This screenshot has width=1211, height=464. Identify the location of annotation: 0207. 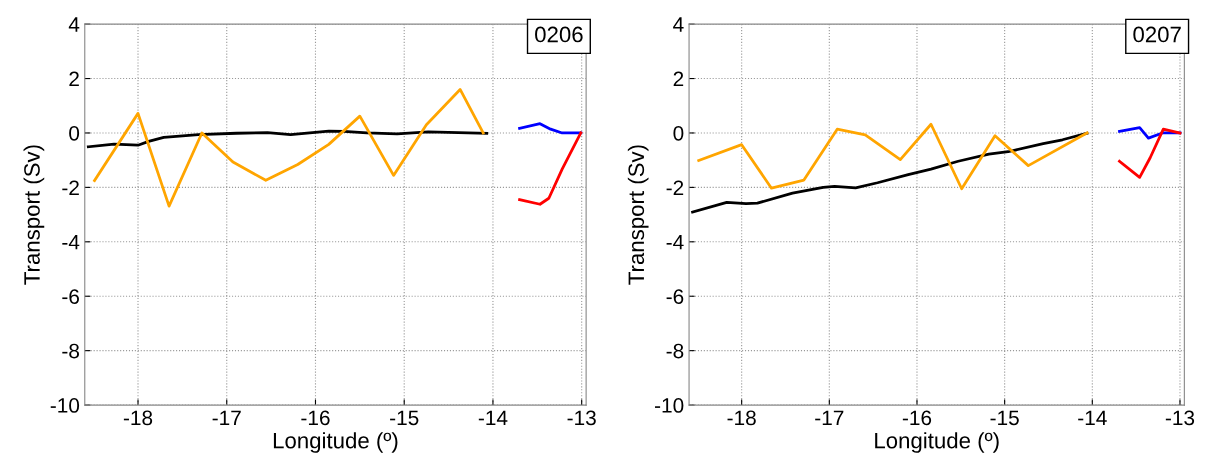
(1157, 34).